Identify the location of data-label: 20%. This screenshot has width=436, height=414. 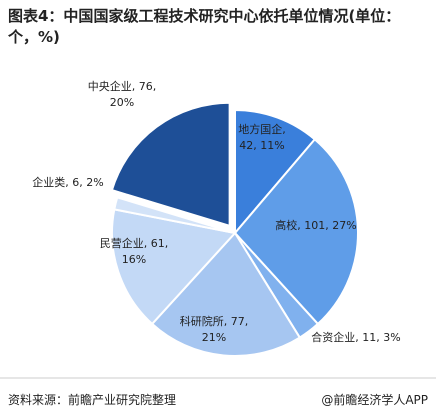
(122, 102).